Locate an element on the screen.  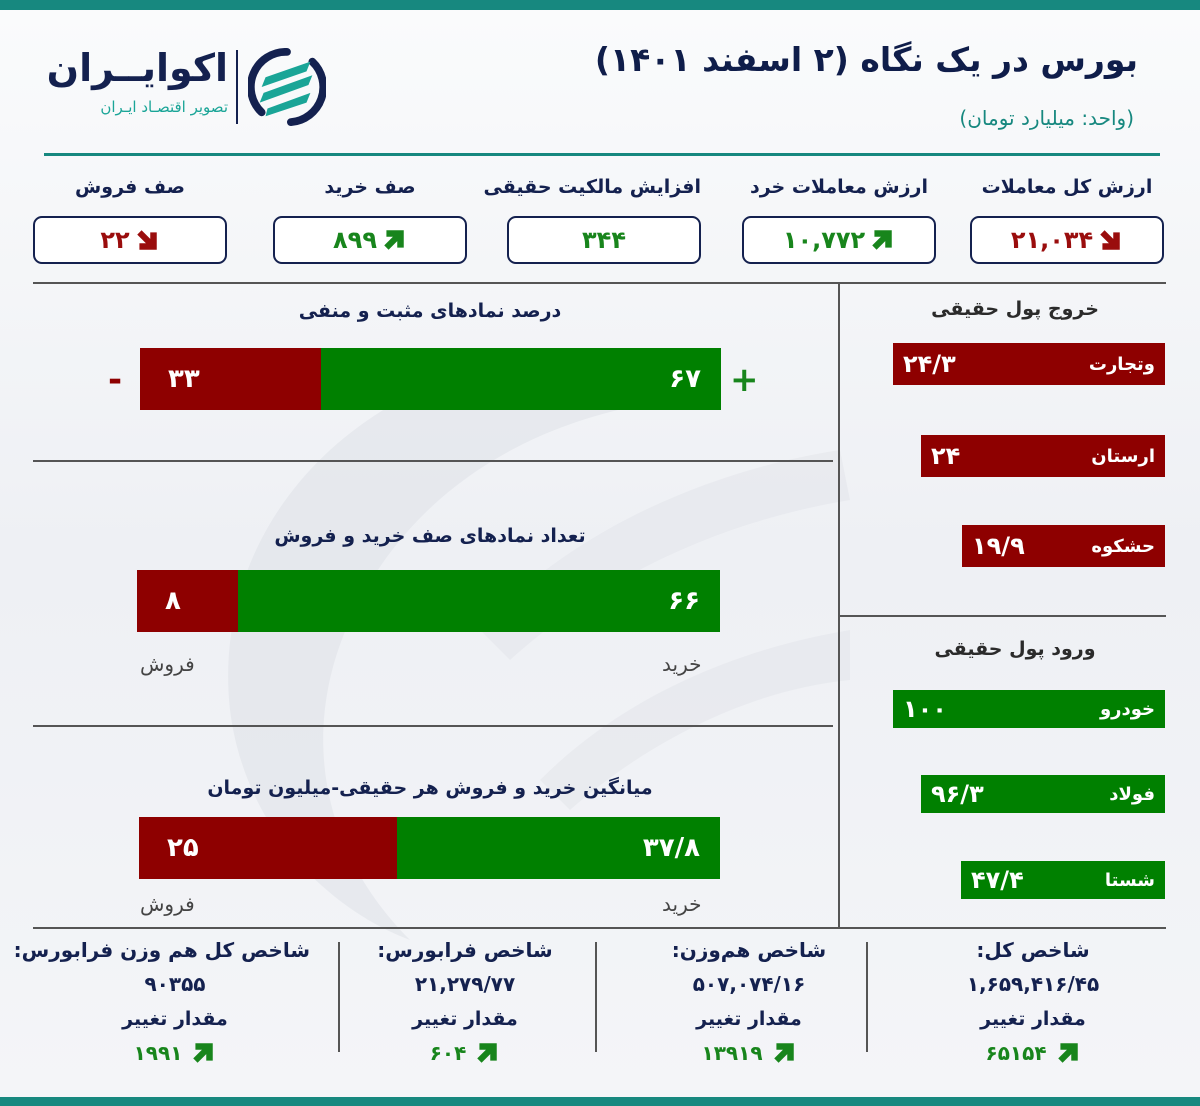
symbol-value: ۱۹/۹ is located at coordinates (998, 546).